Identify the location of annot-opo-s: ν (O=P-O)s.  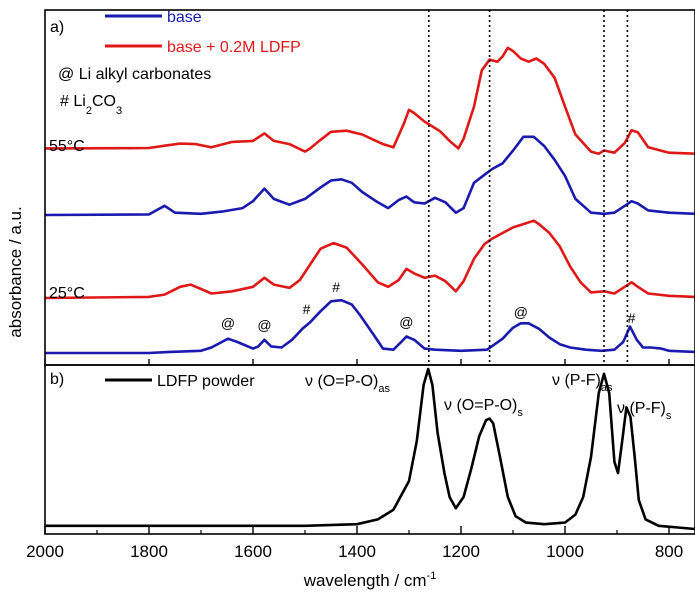
(483, 408).